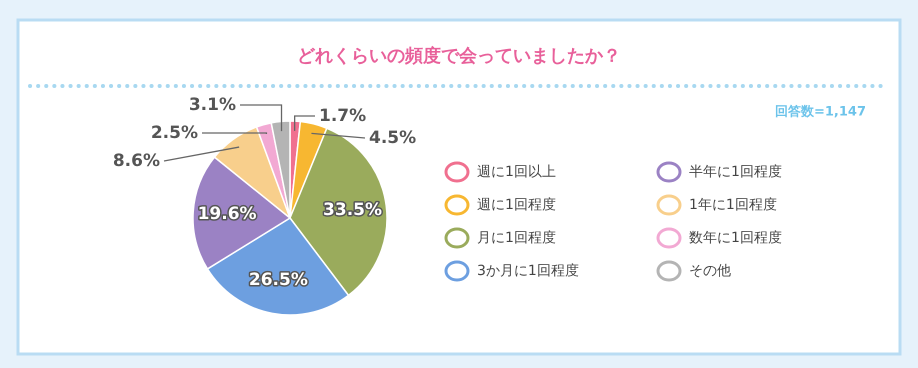  What do you see at coordinates (528, 271) in the screenshot?
I see `legend-label: 3か月に1回程度` at bounding box center [528, 271].